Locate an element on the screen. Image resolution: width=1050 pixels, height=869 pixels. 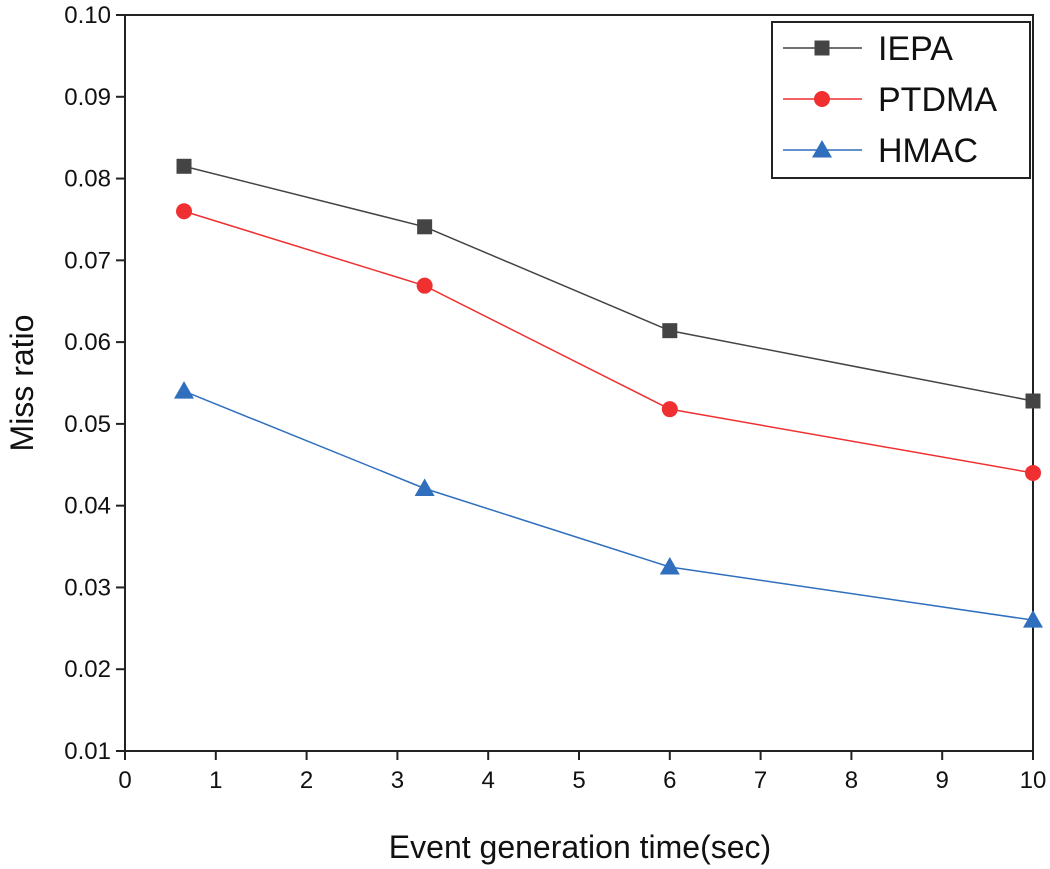
legend-label: PTDMA is located at coordinates (937, 100).